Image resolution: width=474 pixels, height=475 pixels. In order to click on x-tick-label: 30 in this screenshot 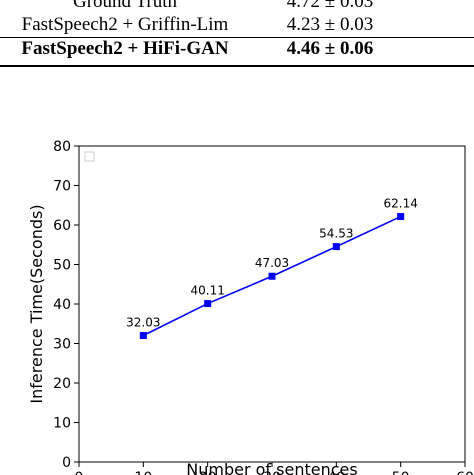, I will do `click(272, 472)`.